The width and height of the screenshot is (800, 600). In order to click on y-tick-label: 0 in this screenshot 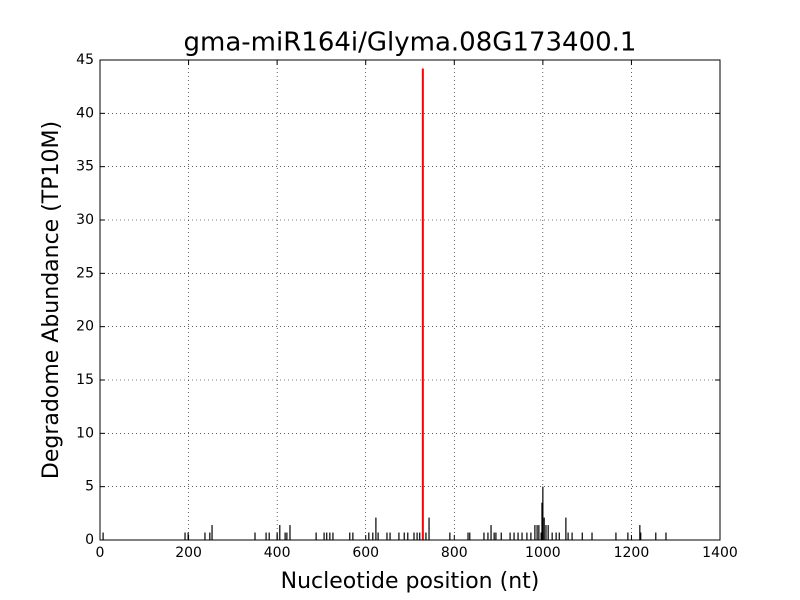, I will do `click(89, 540)`.